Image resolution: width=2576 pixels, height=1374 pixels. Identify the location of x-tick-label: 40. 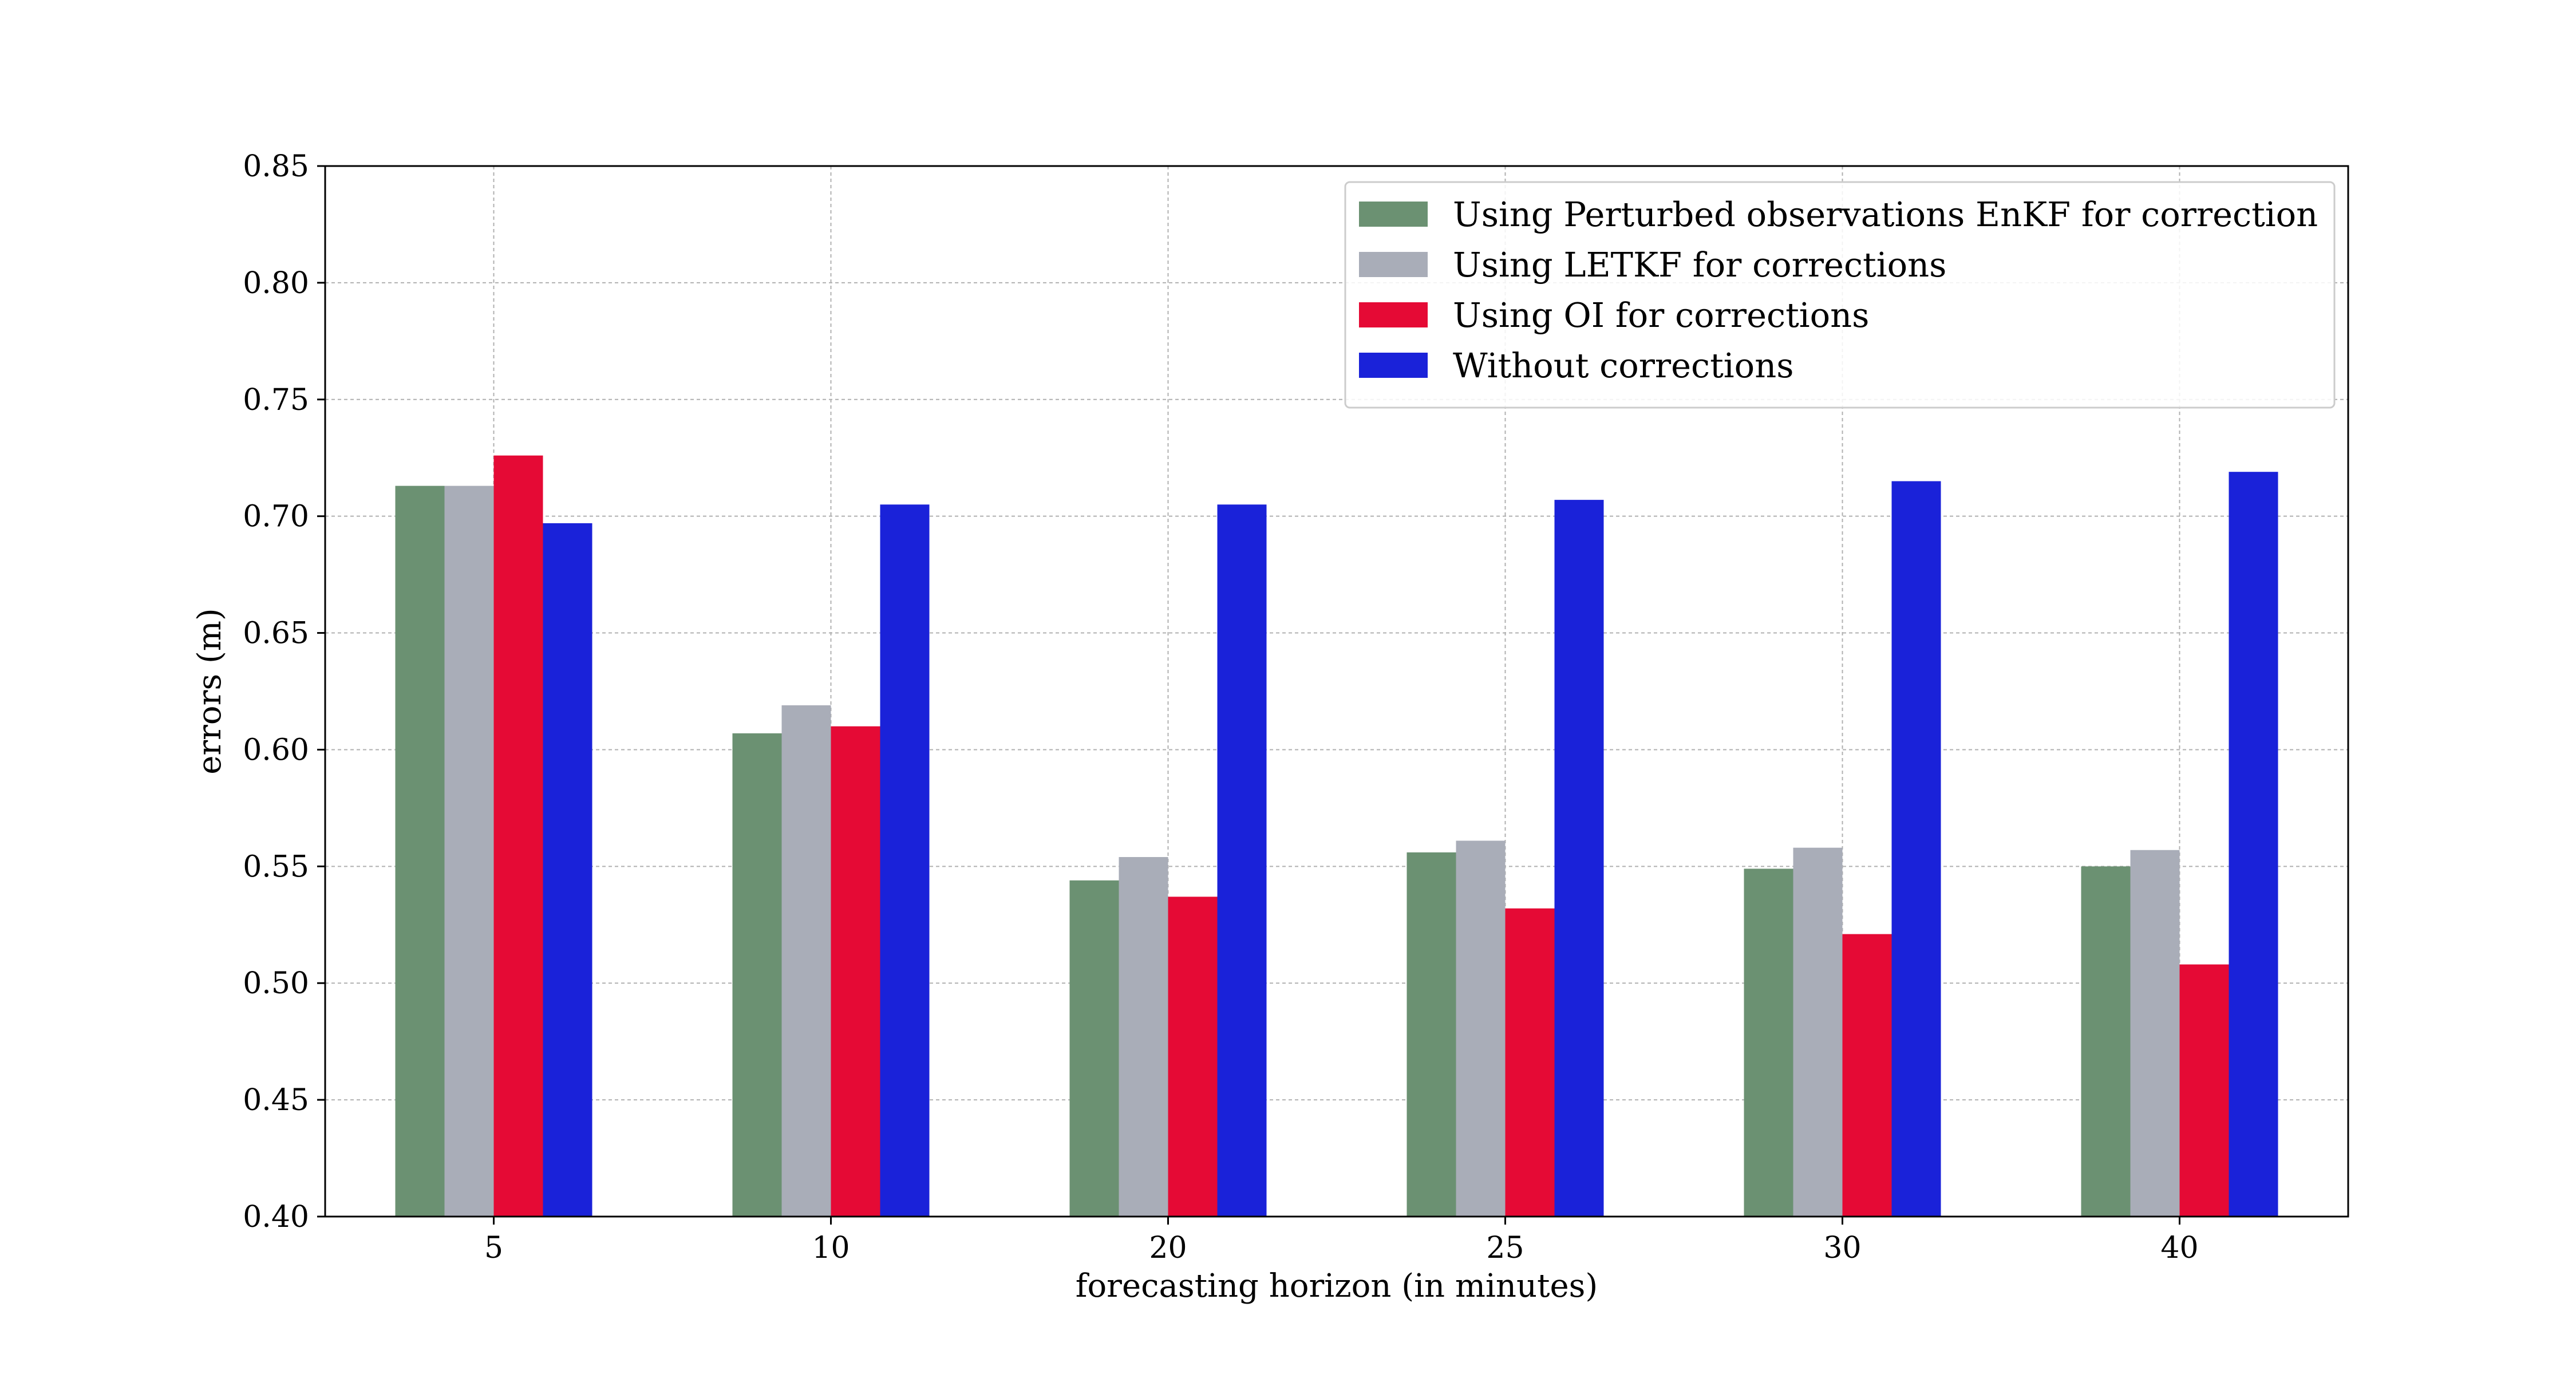
(2179, 1248).